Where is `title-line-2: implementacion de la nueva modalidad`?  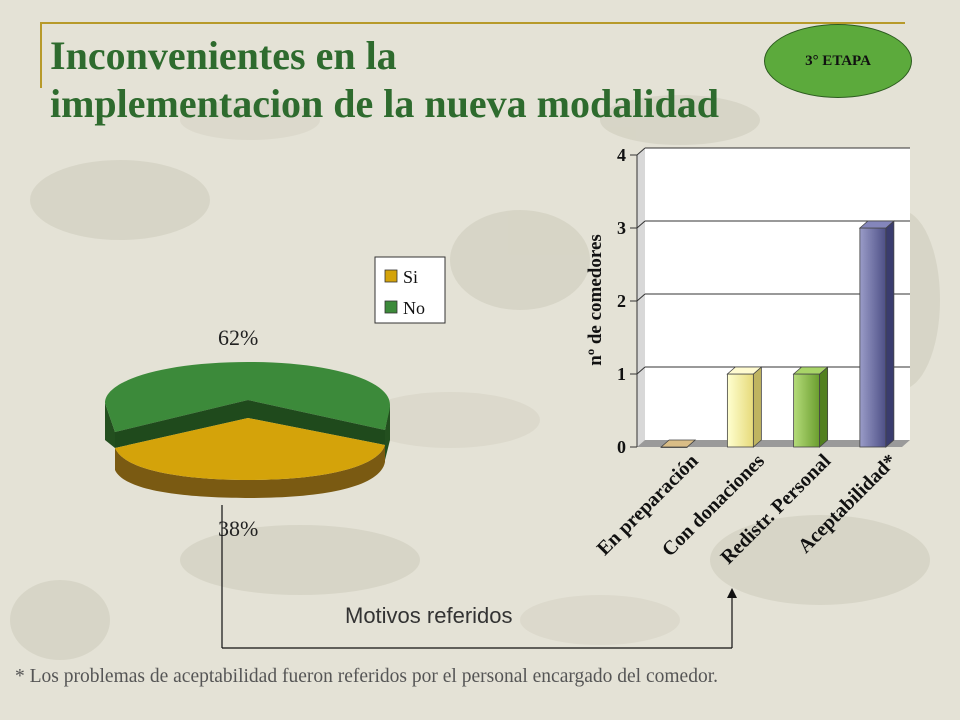 title-line-2: implementacion de la nueva modalidad is located at coordinates (384, 103).